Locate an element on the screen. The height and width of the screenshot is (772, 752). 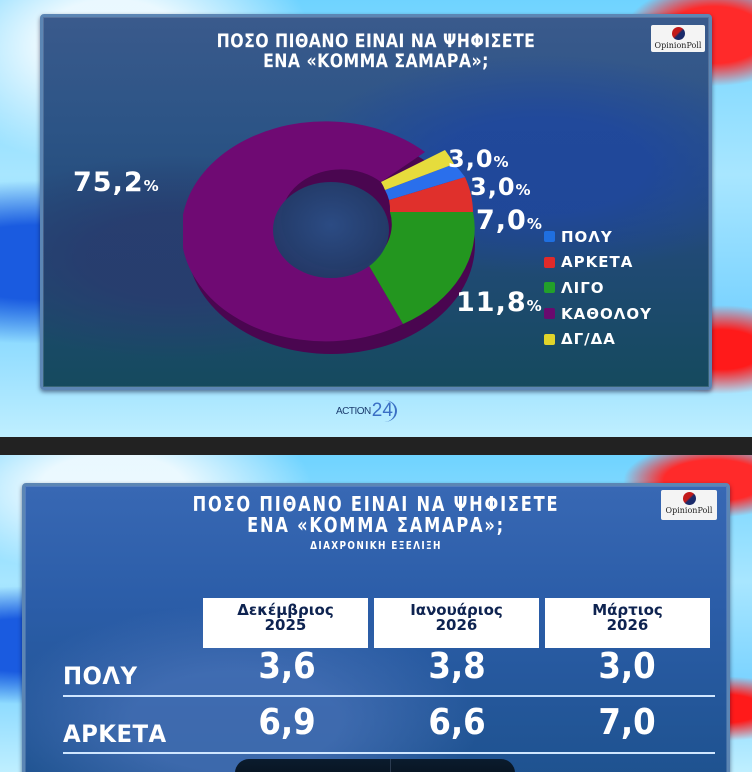
label-dgda-value: 3,0 is located at coordinates (471, 159).